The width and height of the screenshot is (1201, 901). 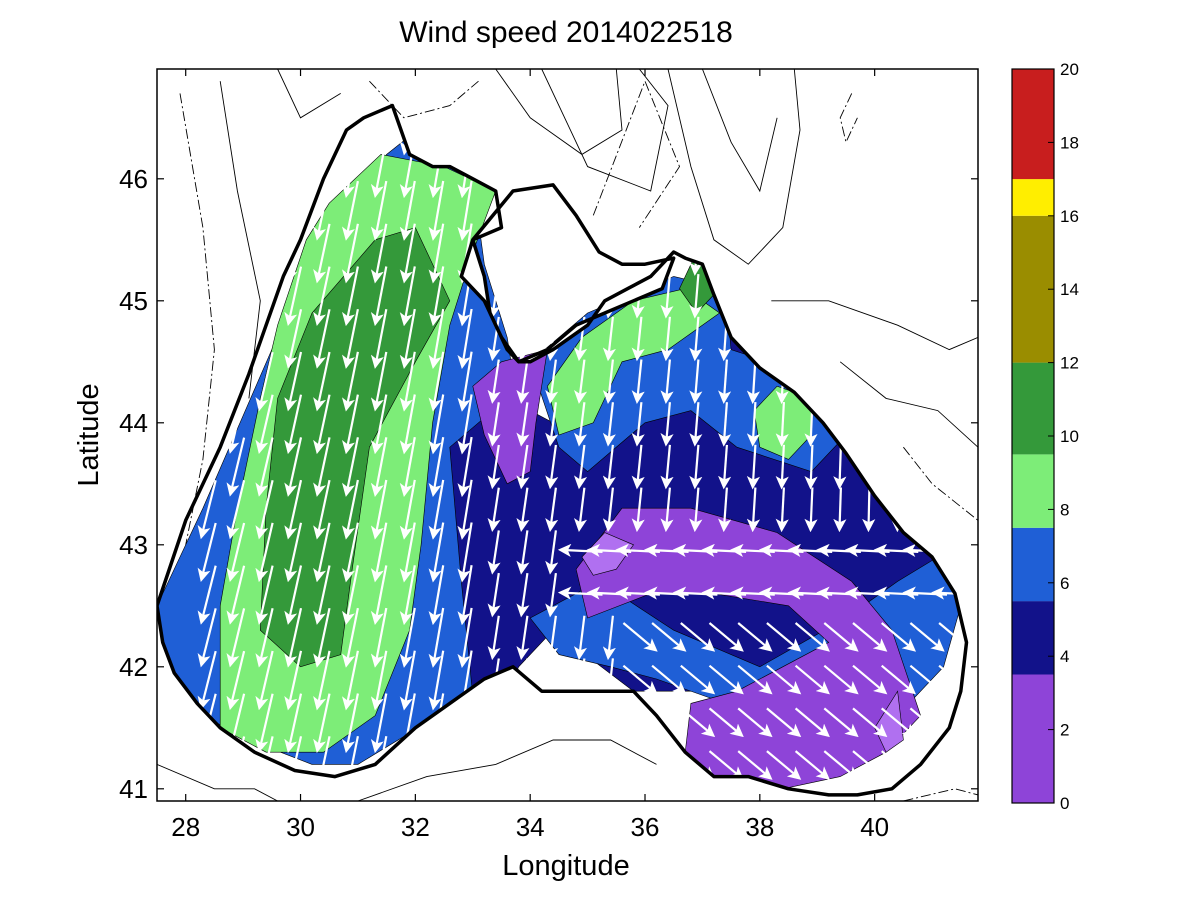 What do you see at coordinates (1069, 69) in the screenshot?
I see `colorbar-tick-label: 20` at bounding box center [1069, 69].